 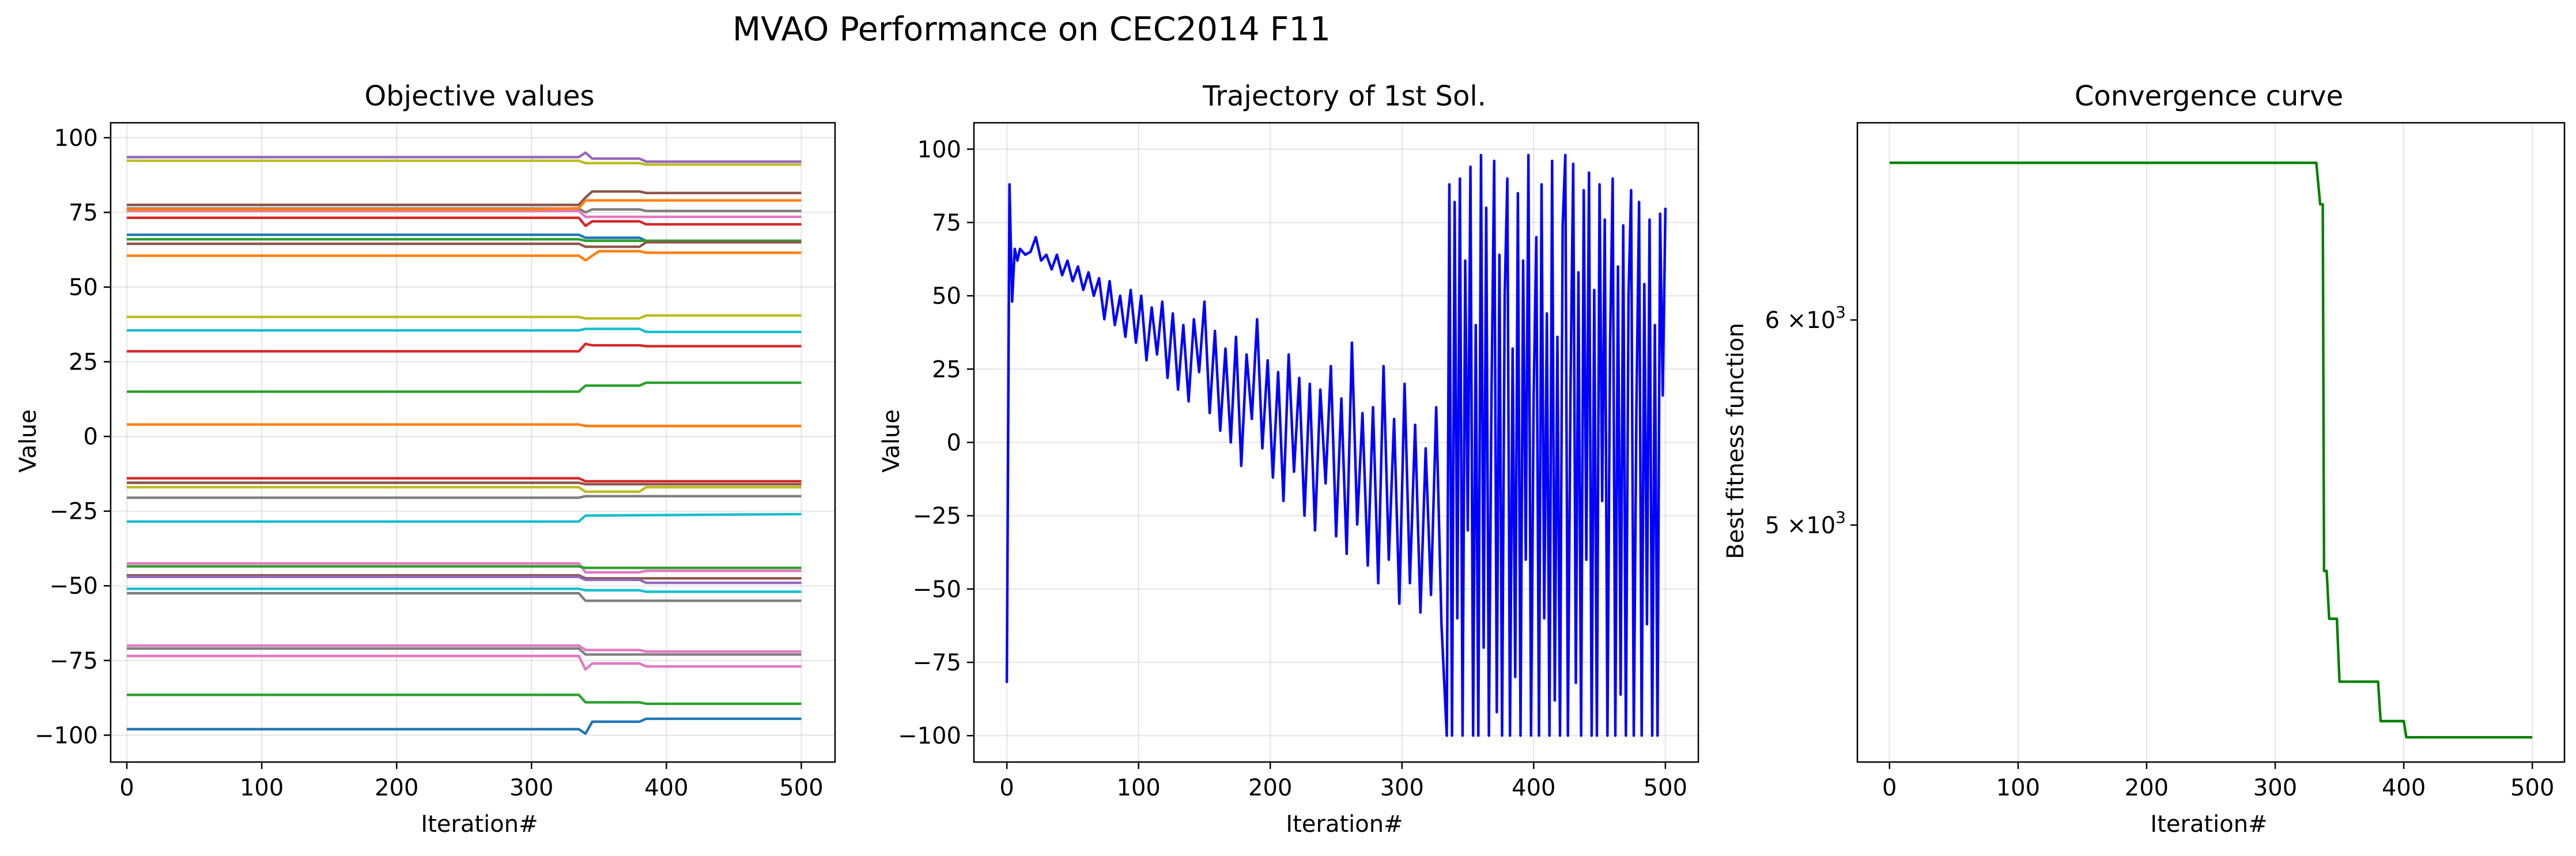 What do you see at coordinates (1031, 29) in the screenshot?
I see `figure-suptitle: MVAO Performance on CEC2014 F11` at bounding box center [1031, 29].